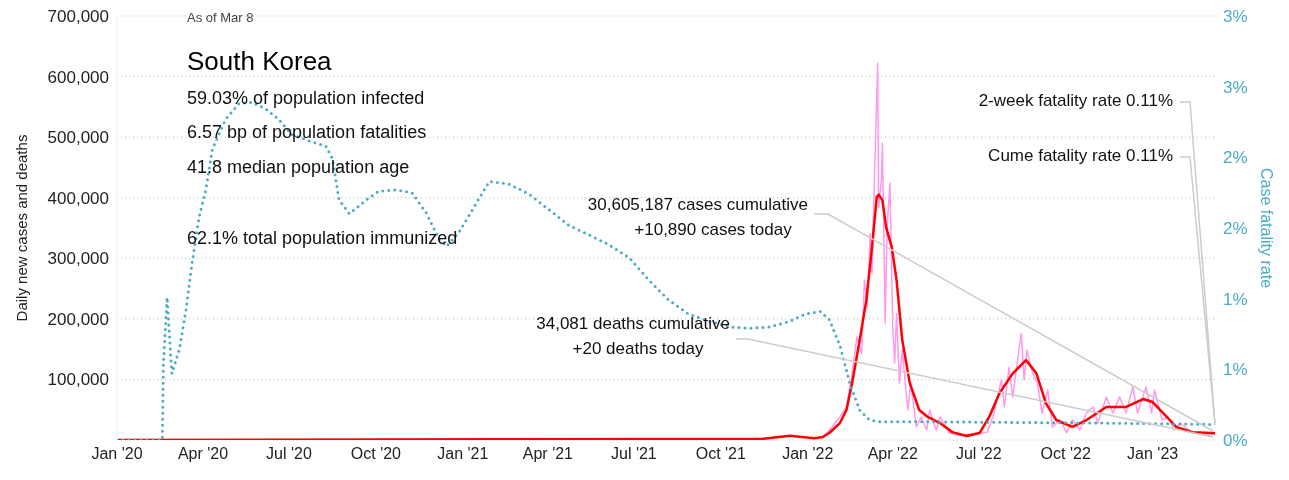 The image size is (1289, 480). I want to click on x-tick-label: Oct '21, so click(720, 454).